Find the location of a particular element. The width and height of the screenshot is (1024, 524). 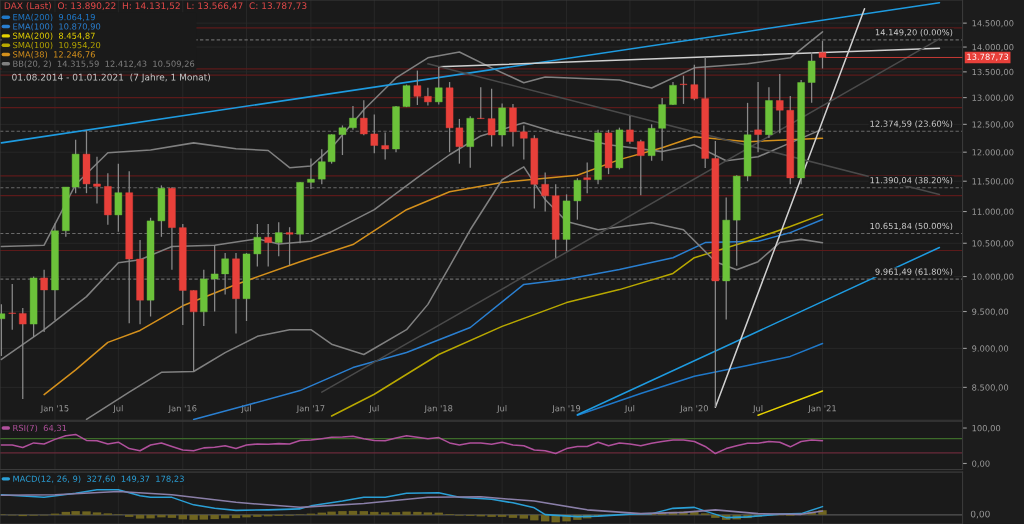

y-tick-label: 10.000,00 is located at coordinates (993, 277).